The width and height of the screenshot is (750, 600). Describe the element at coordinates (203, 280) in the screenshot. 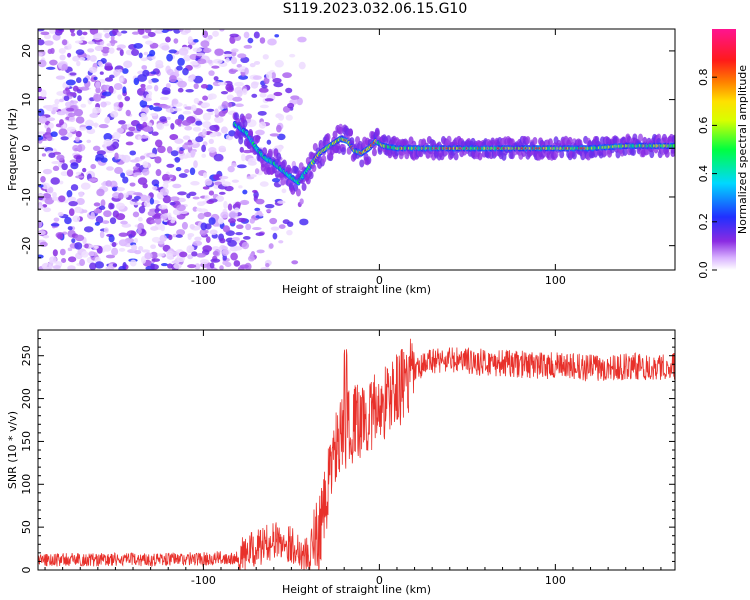

I see `spectrogram-x-tick-label: -100` at that location.